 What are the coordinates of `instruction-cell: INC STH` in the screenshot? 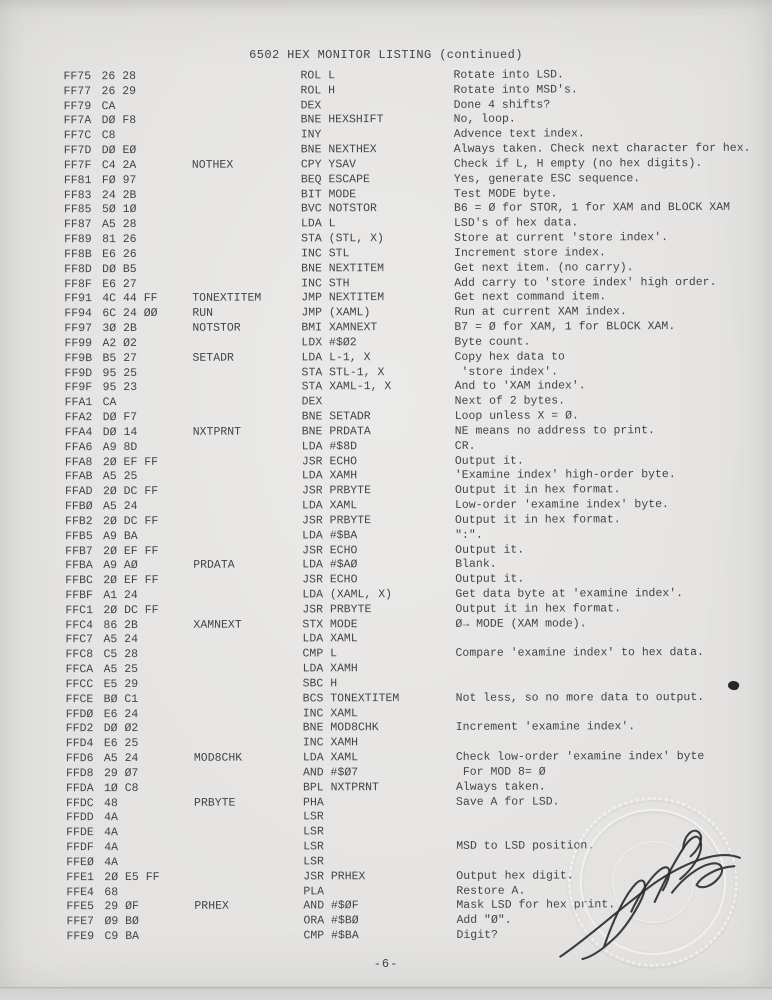 It's located at (325, 283).